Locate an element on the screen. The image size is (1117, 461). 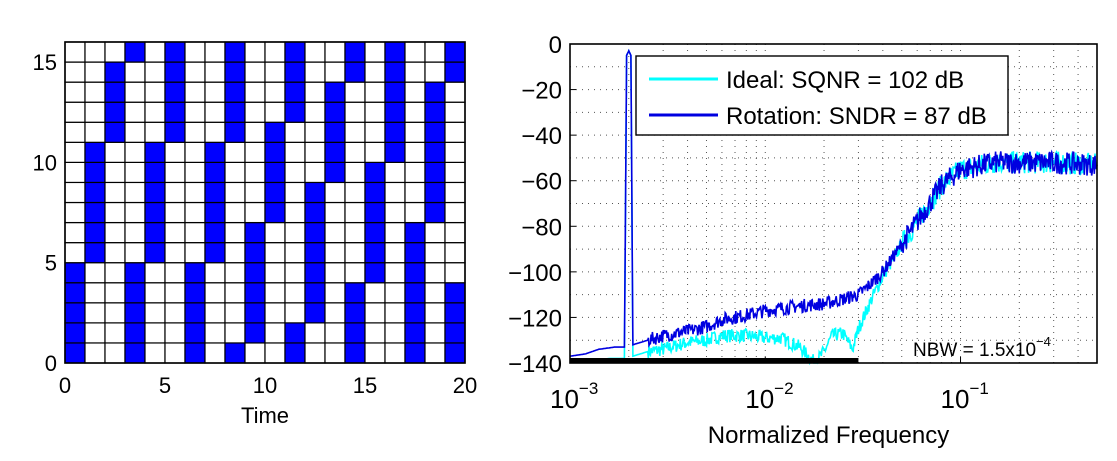
x-tick-label: 10 is located at coordinates (265, 385).